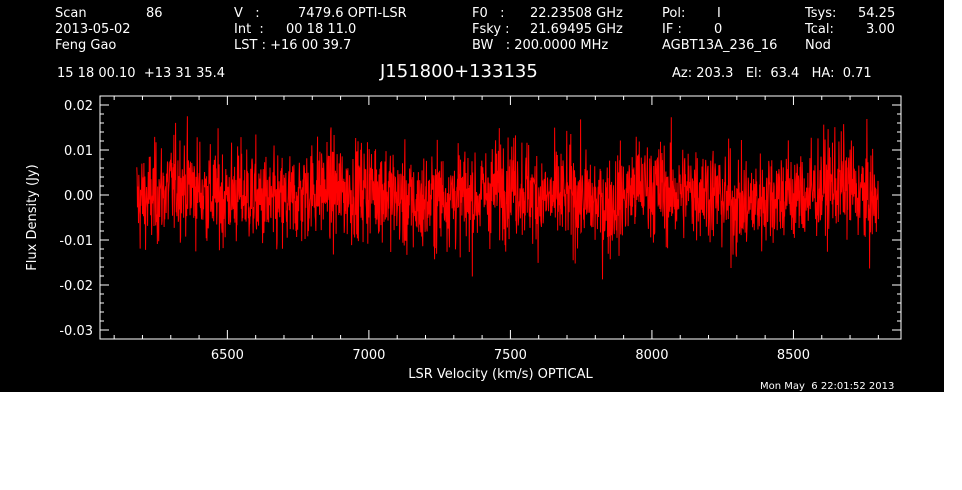 The image size is (962, 490). Describe the element at coordinates (674, 13) in the screenshot. I see `pol-label: Pol:` at that location.